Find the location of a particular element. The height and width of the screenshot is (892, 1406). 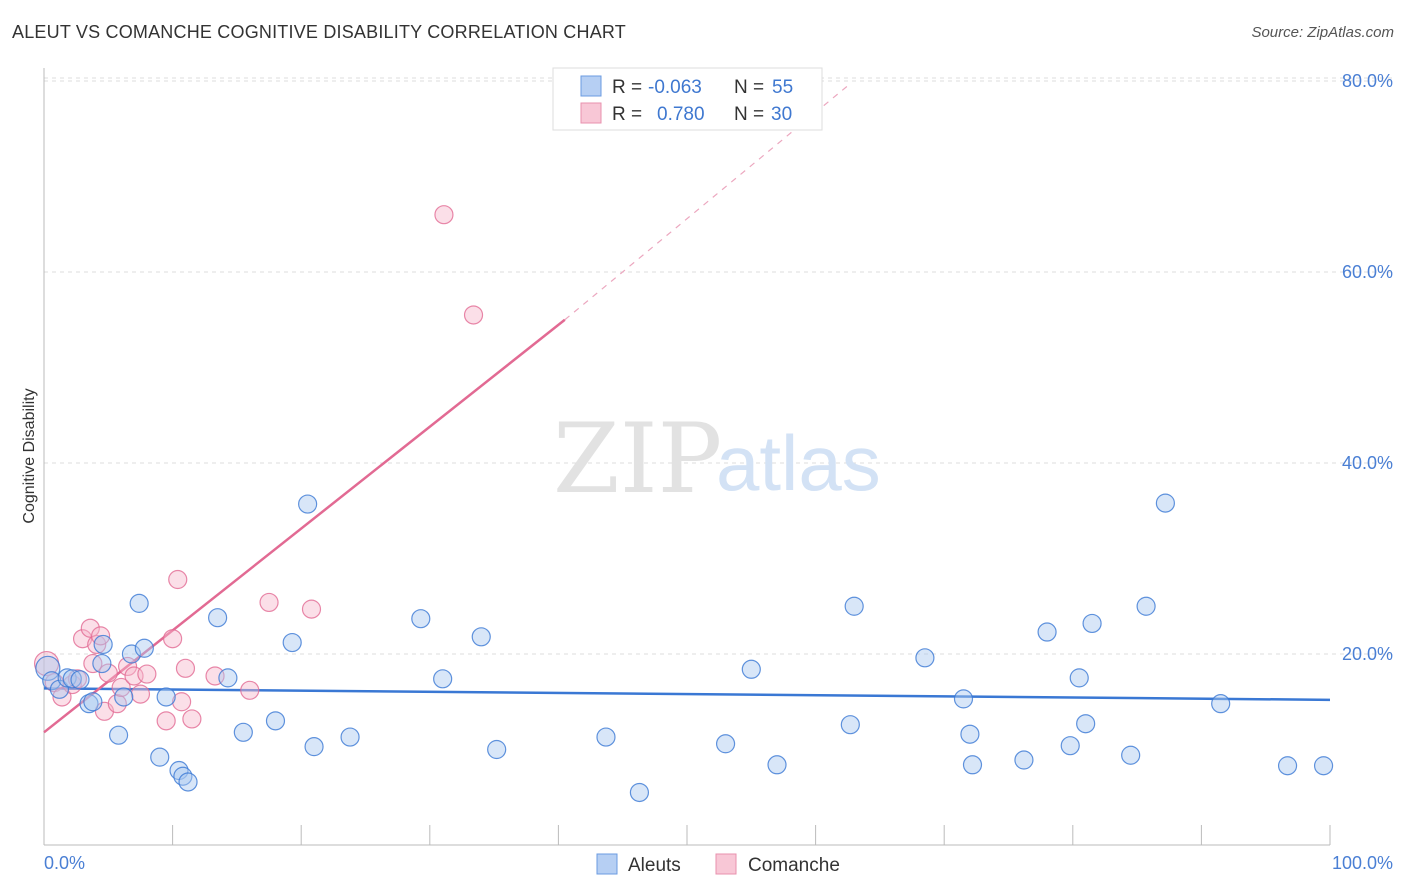

watermark-atlas: atlas is located at coordinates (798, 463).